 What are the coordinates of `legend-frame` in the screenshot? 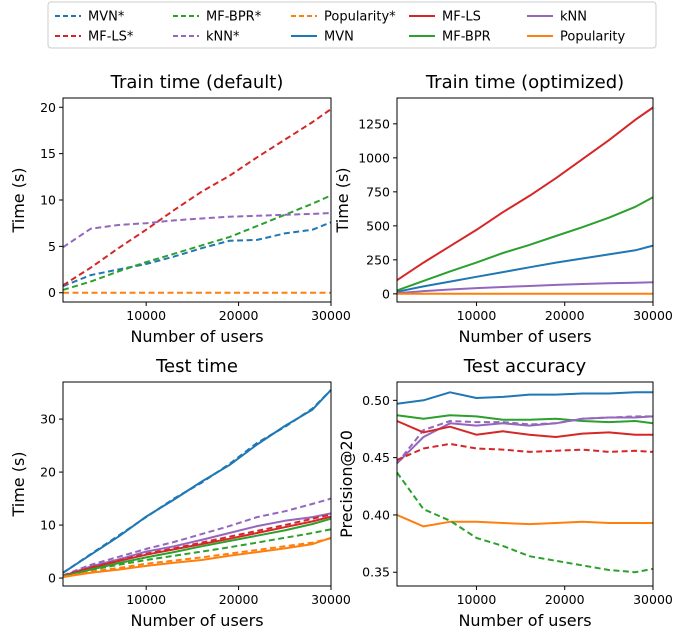 It's located at (352, 25).